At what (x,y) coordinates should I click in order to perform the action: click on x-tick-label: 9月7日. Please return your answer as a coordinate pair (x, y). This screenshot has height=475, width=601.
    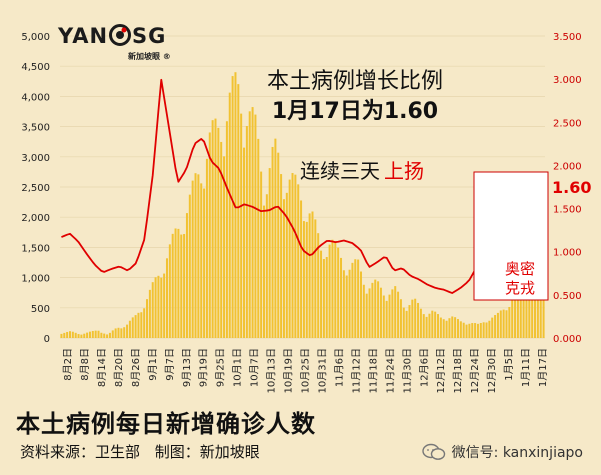
    Looking at the image, I should click on (170, 364).